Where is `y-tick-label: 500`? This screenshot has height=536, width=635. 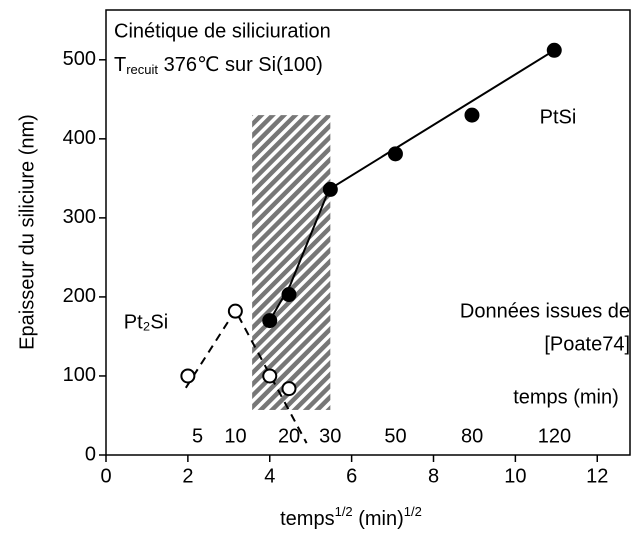
y-tick-label: 500 is located at coordinates (79, 59).